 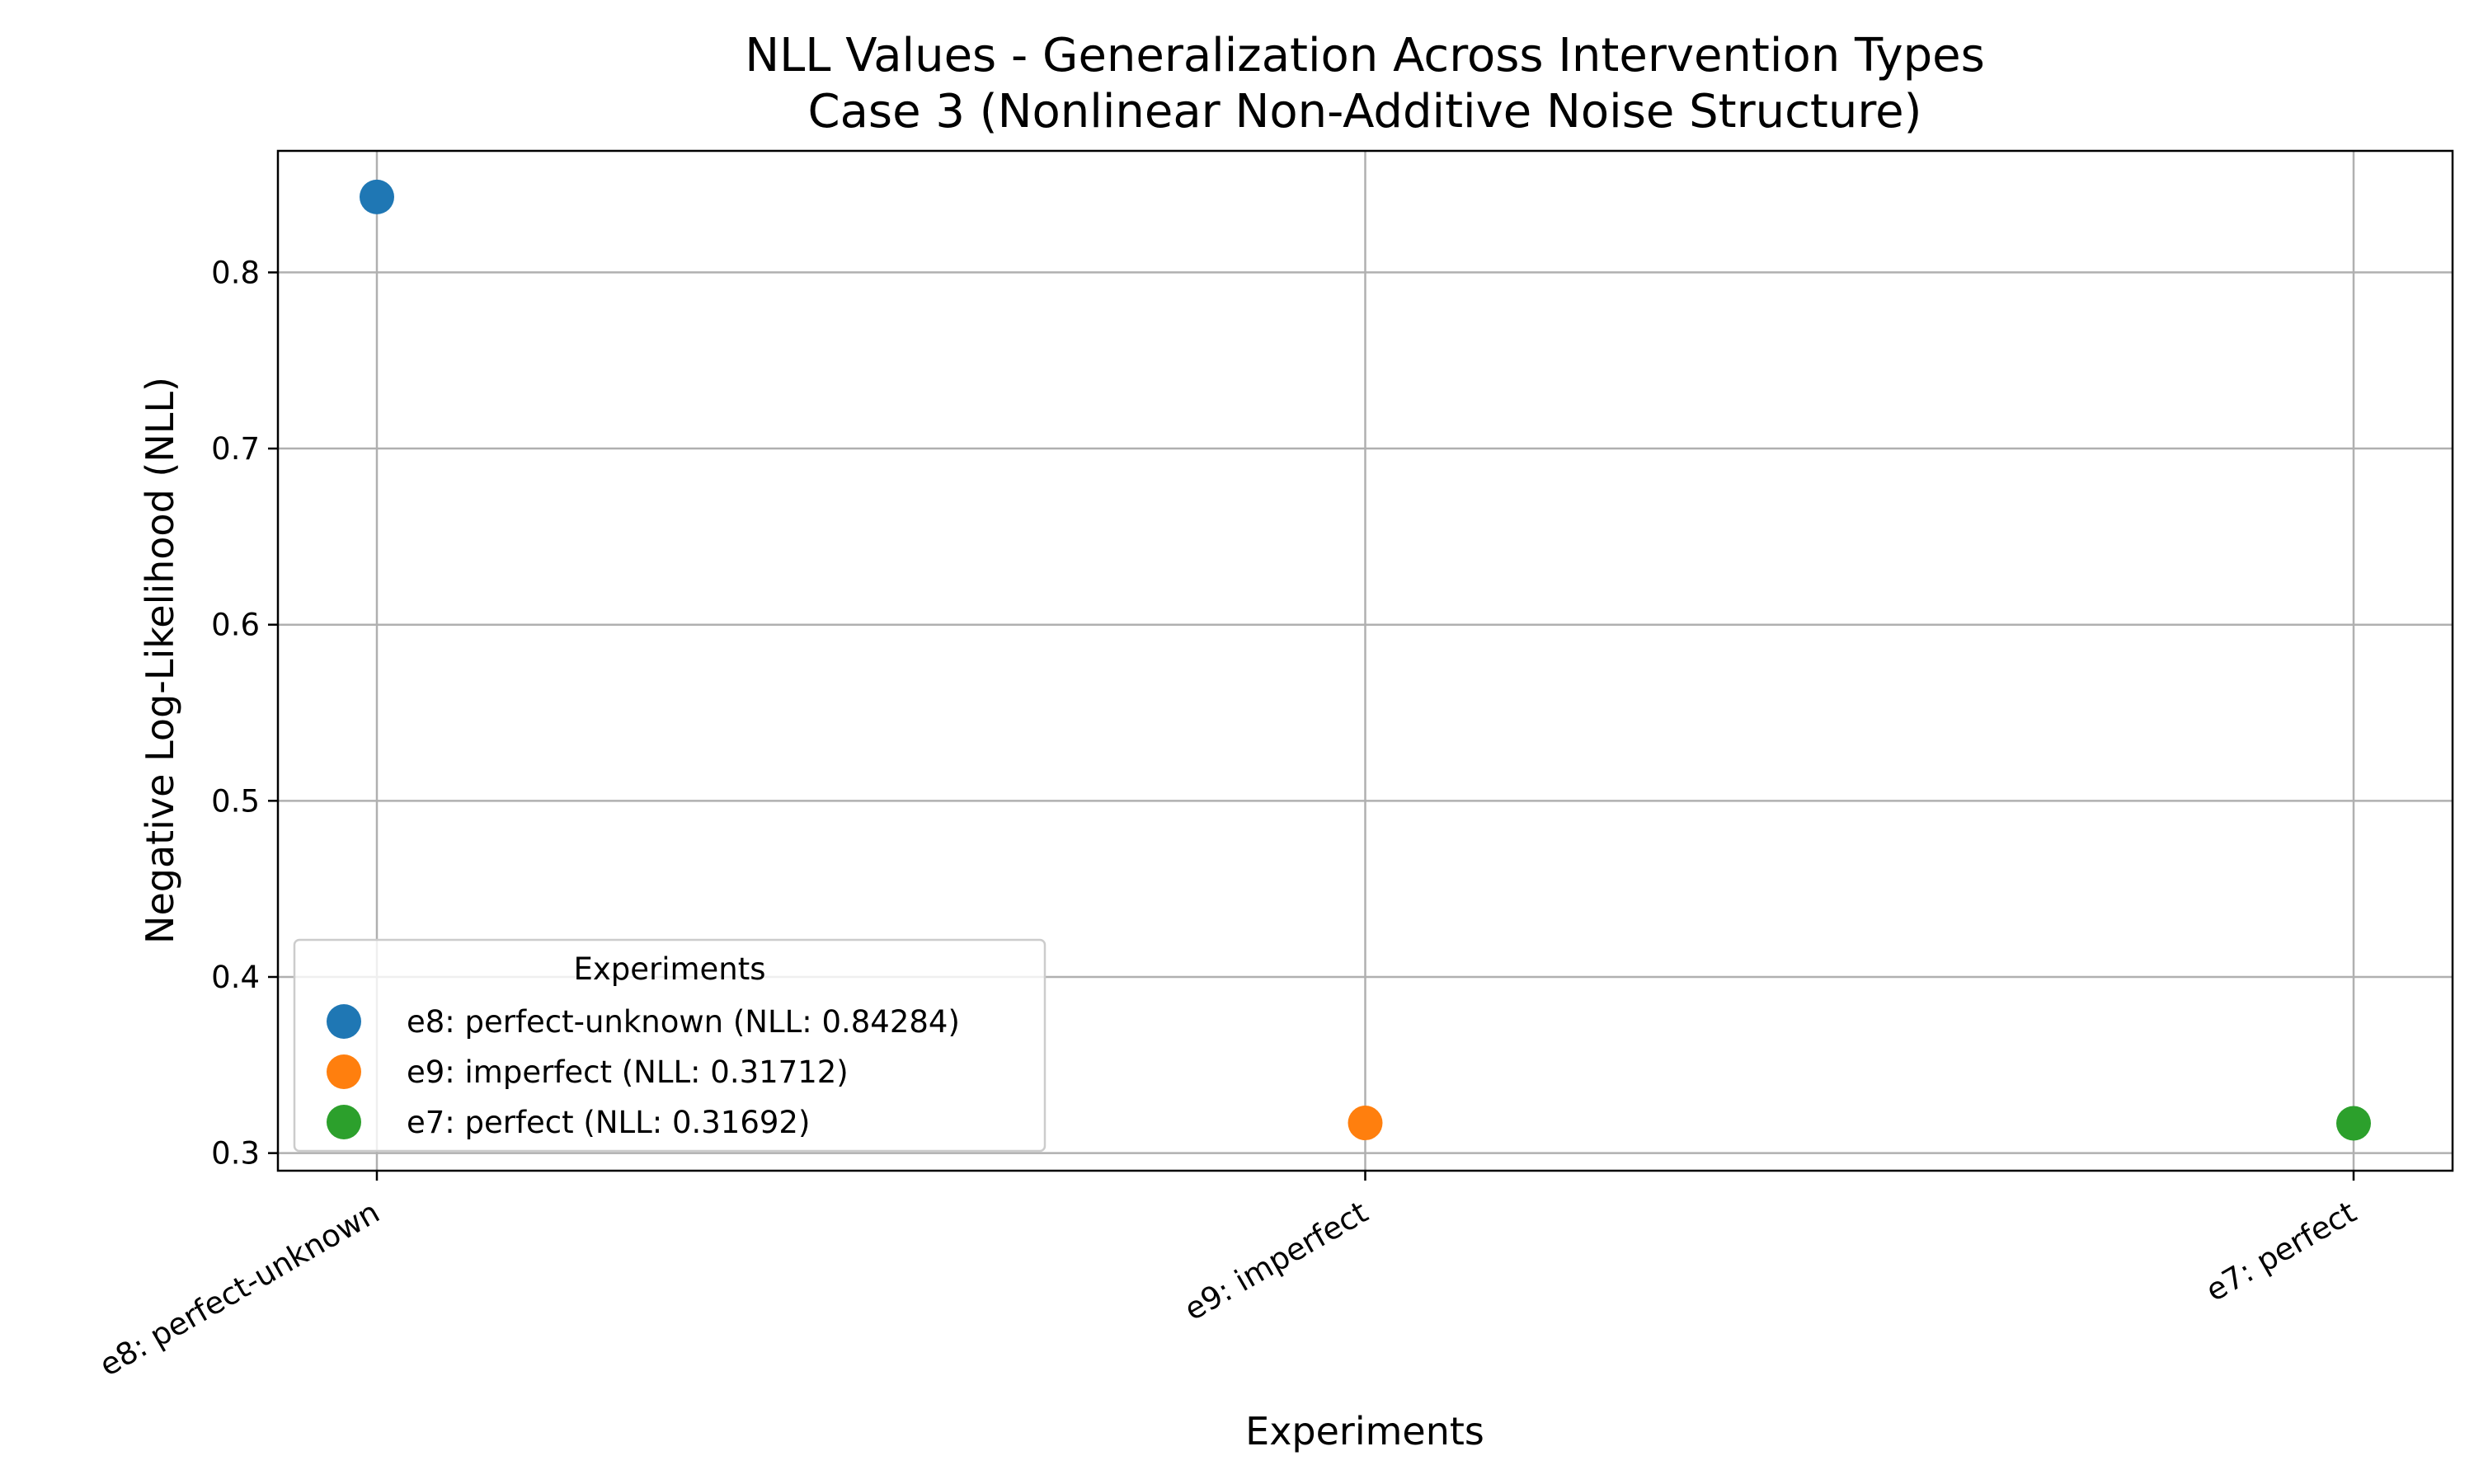 What do you see at coordinates (160, 660) in the screenshot?
I see `y-axis-label: Negative Log-Likelihood (NLL)` at bounding box center [160, 660].